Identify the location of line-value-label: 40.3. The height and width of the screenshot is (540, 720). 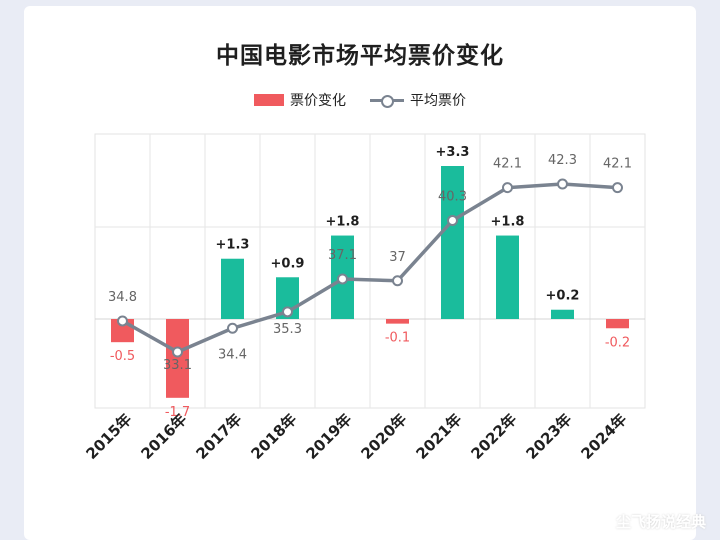
(452, 197).